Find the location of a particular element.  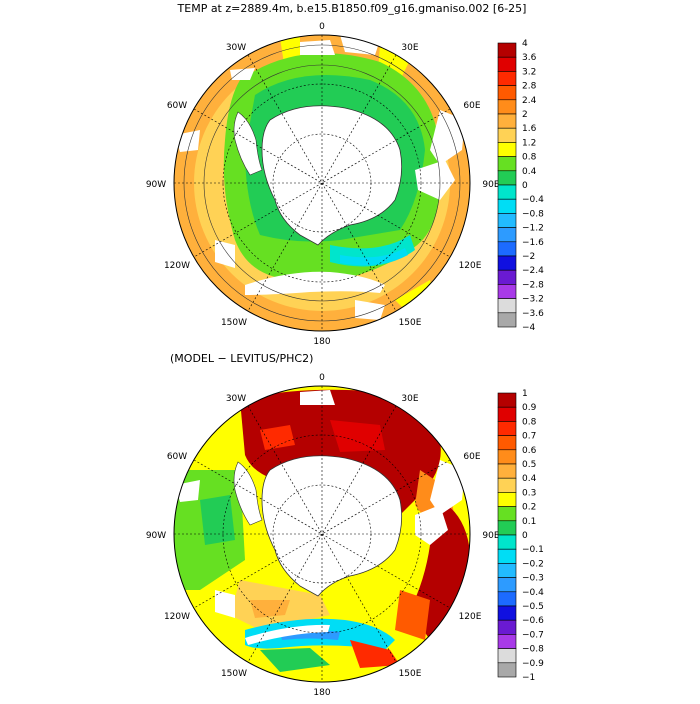

diff-title: (MODEL − LEVITUS/PHC2) is located at coordinates (241, 358).